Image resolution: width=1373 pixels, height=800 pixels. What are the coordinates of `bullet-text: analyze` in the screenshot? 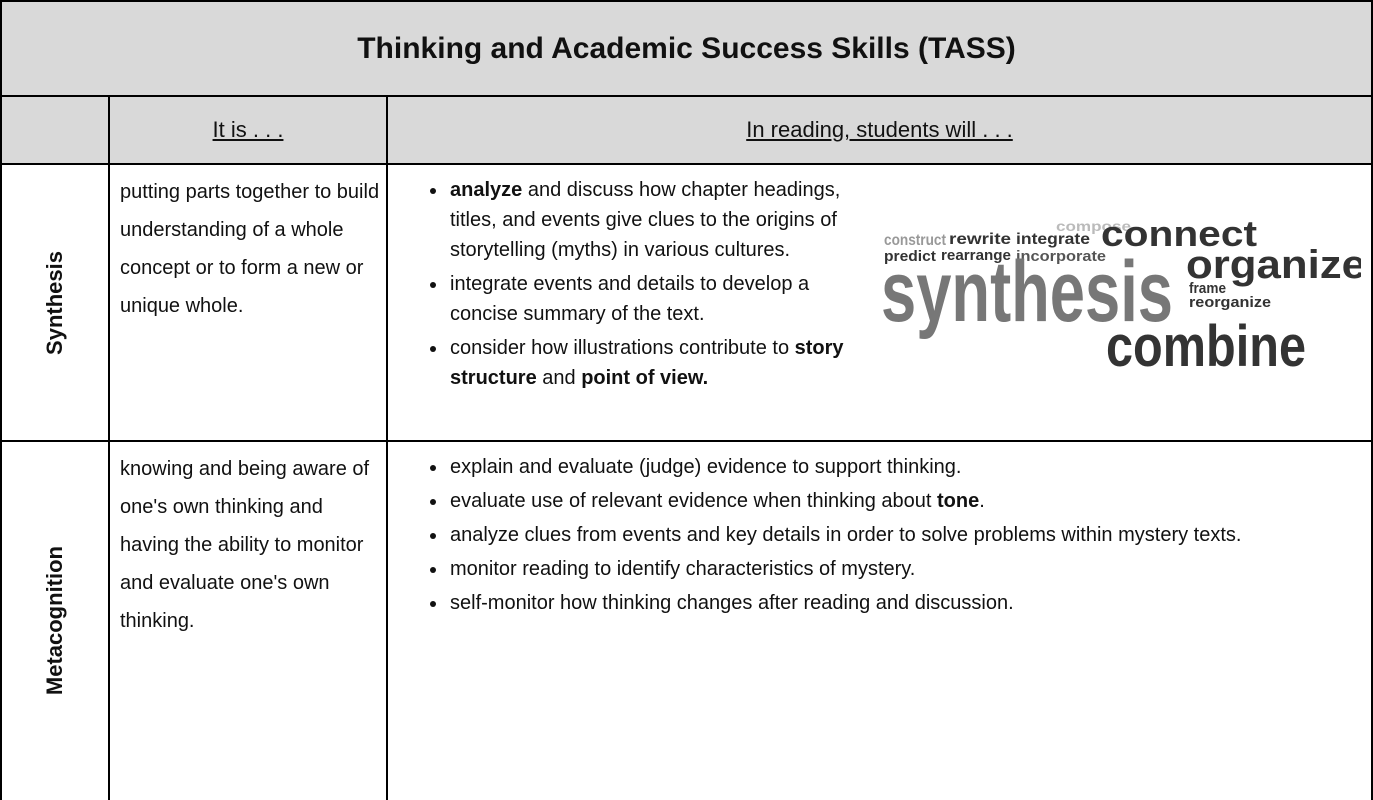 It's located at (486, 190).